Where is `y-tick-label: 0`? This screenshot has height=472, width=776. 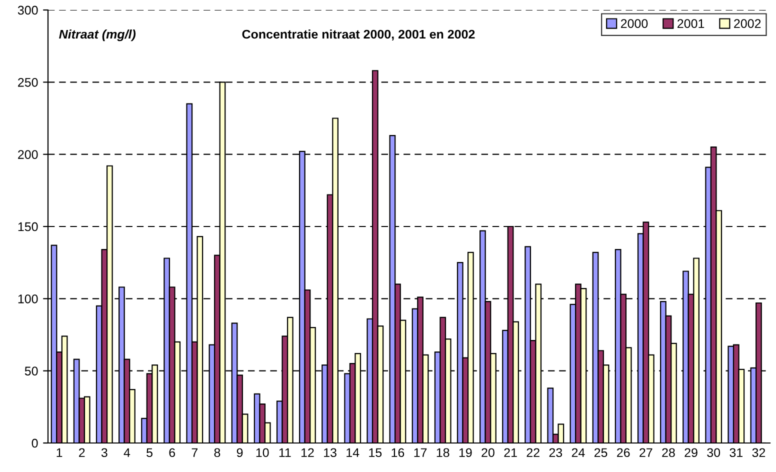 y-tick-label: 0 is located at coordinates (35, 443).